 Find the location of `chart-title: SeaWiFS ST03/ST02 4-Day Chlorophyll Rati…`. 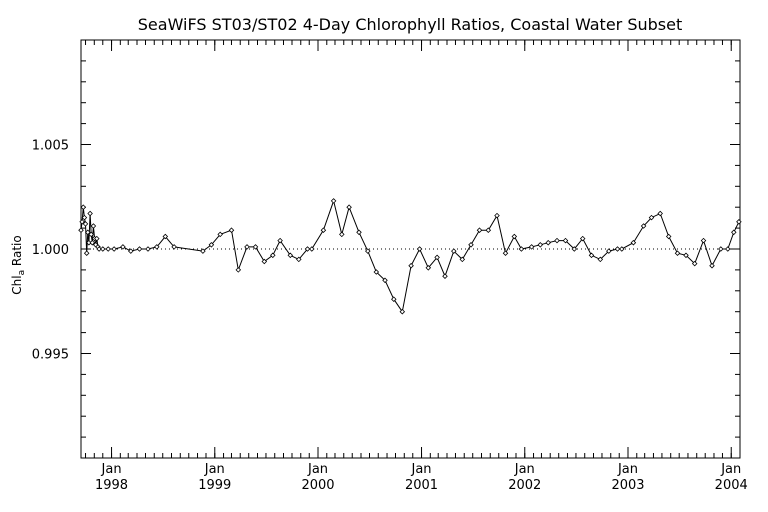

chart-title: SeaWiFS ST03/ST02 4-Day Chlorophyll Rati… is located at coordinates (410, 24).